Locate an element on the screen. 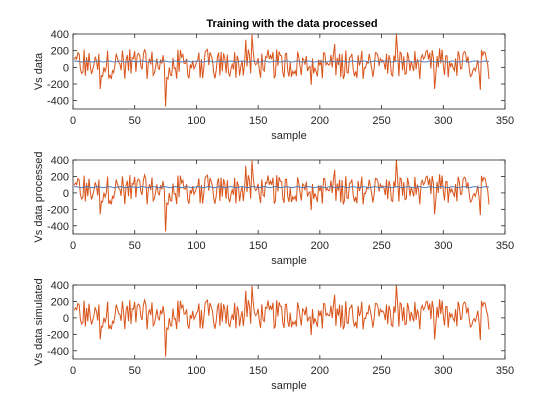  y-axis-label: Vs data simulated is located at coordinates (39, 321).